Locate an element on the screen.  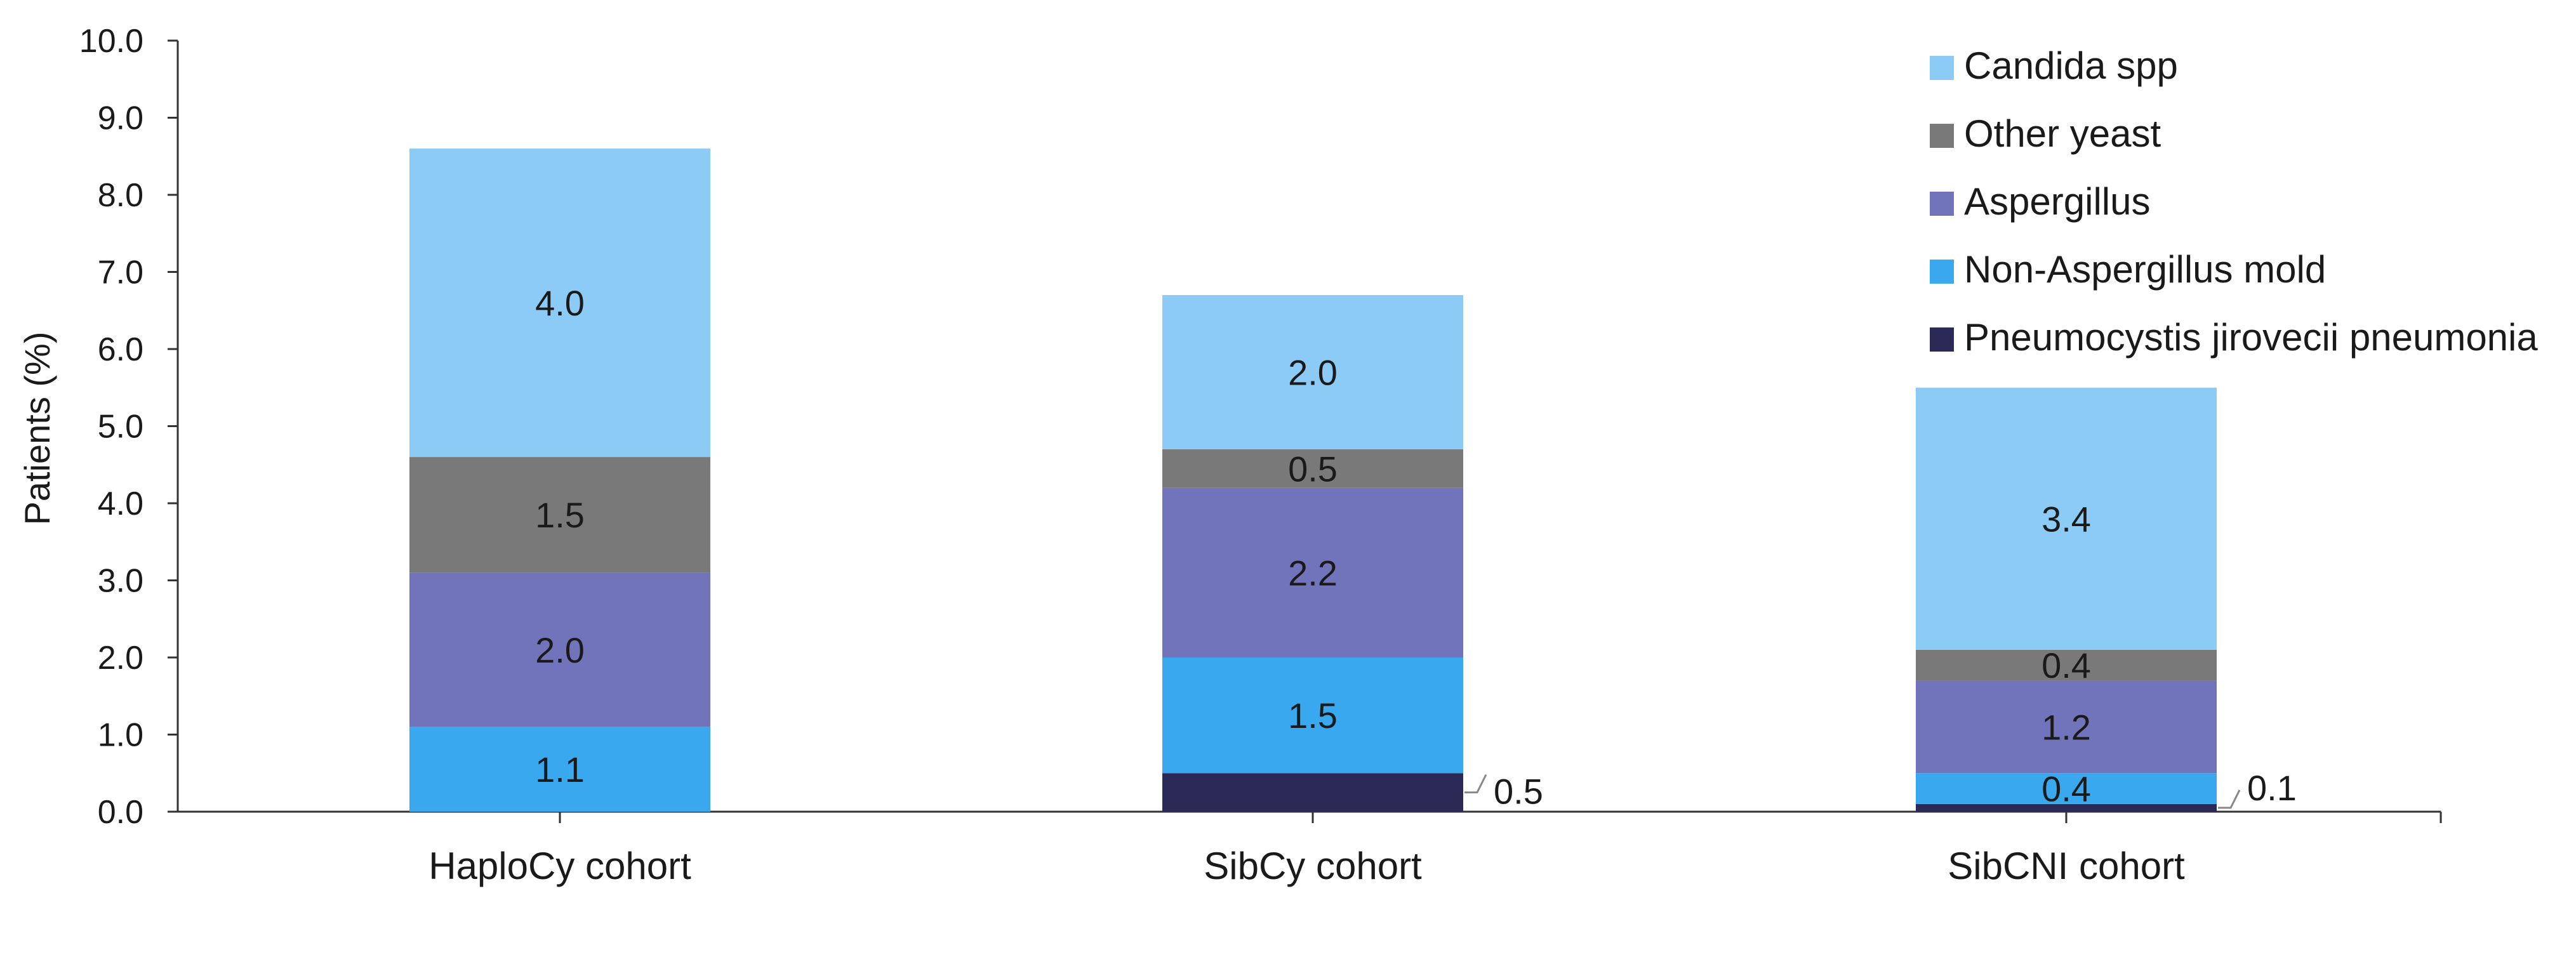
data-label: 1.1 is located at coordinates (560, 769).